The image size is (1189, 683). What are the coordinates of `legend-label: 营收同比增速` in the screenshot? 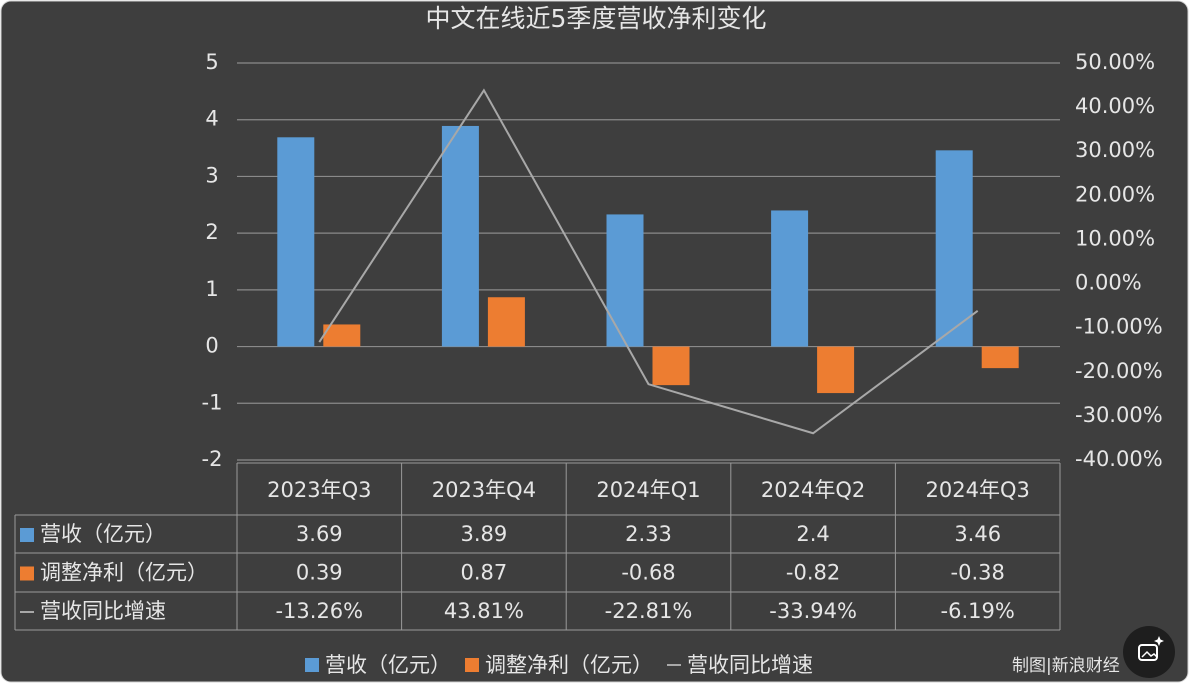 It's located at (750, 665).